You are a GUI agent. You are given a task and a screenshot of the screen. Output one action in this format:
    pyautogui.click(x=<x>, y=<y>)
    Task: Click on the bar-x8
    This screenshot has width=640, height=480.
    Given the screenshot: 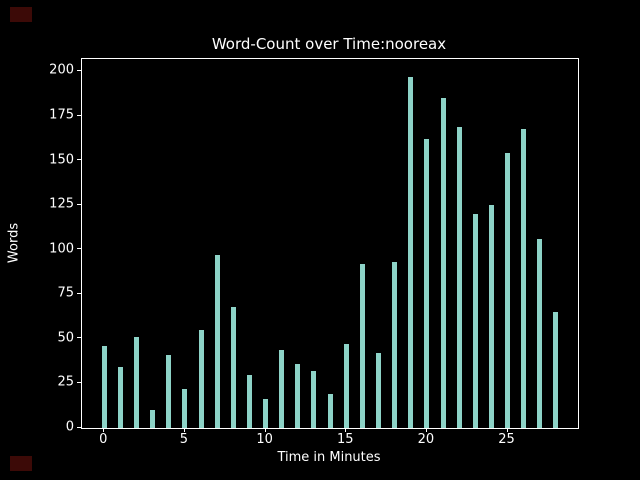 What is the action you would take?
    pyautogui.click(x=233, y=367)
    